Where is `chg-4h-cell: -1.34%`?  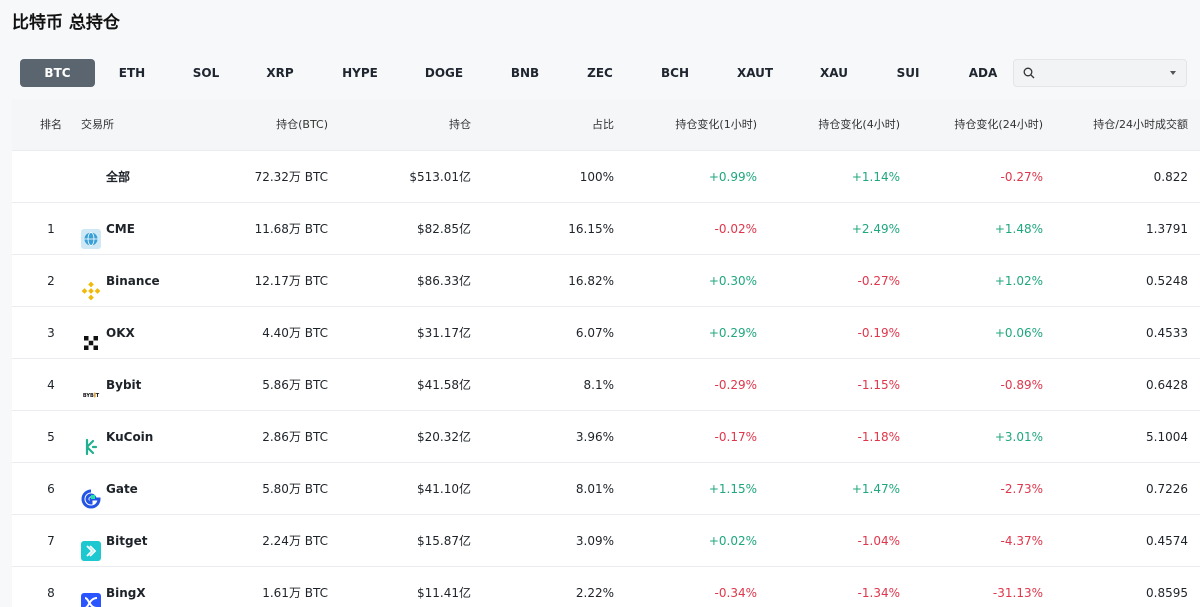
chg-4h-cell: -1.34% is located at coordinates (878, 593).